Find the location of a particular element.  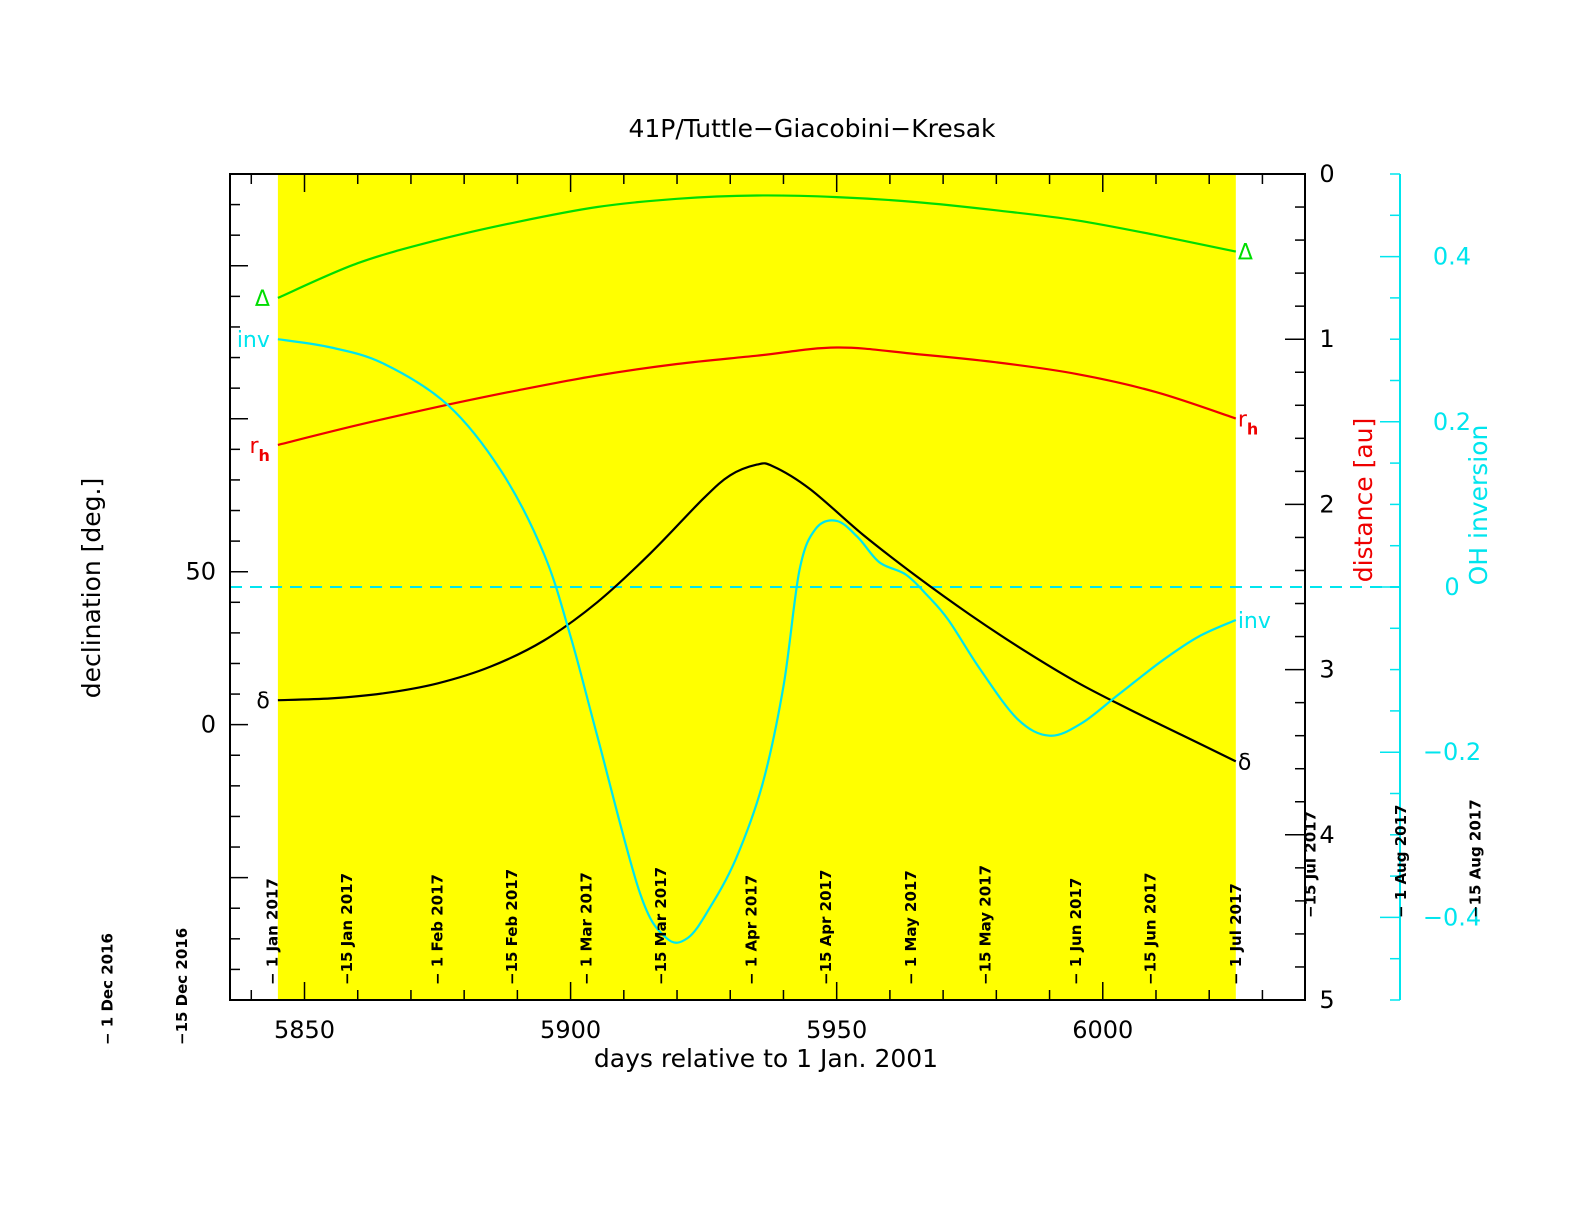

x-tick-label: 5900 is located at coordinates (570, 1030).